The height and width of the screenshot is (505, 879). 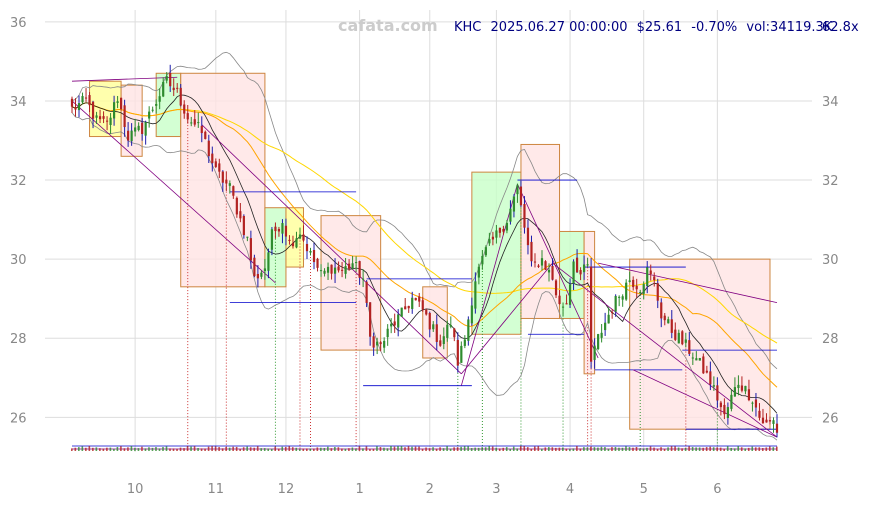 What do you see at coordinates (18, 260) in the screenshot?
I see `y-tick-left-2: 30` at bounding box center [18, 260].